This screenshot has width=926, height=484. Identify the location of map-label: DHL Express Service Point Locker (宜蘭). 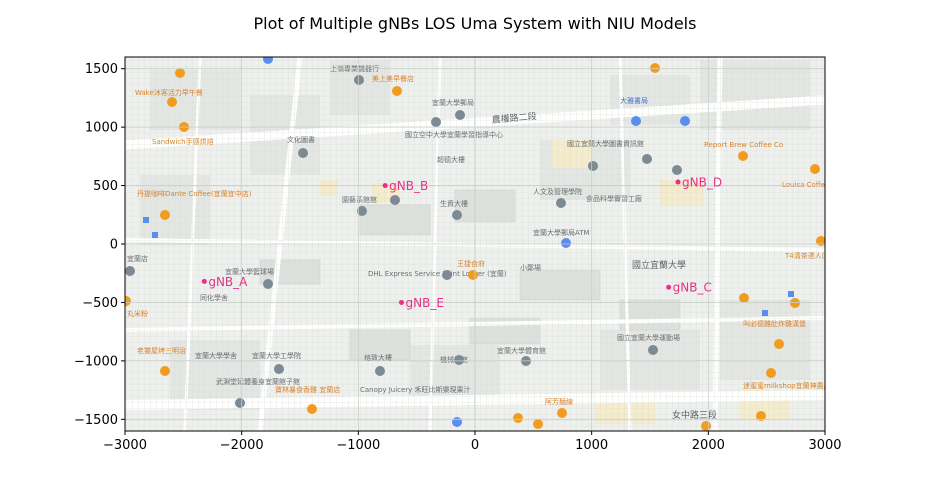
(437, 273).